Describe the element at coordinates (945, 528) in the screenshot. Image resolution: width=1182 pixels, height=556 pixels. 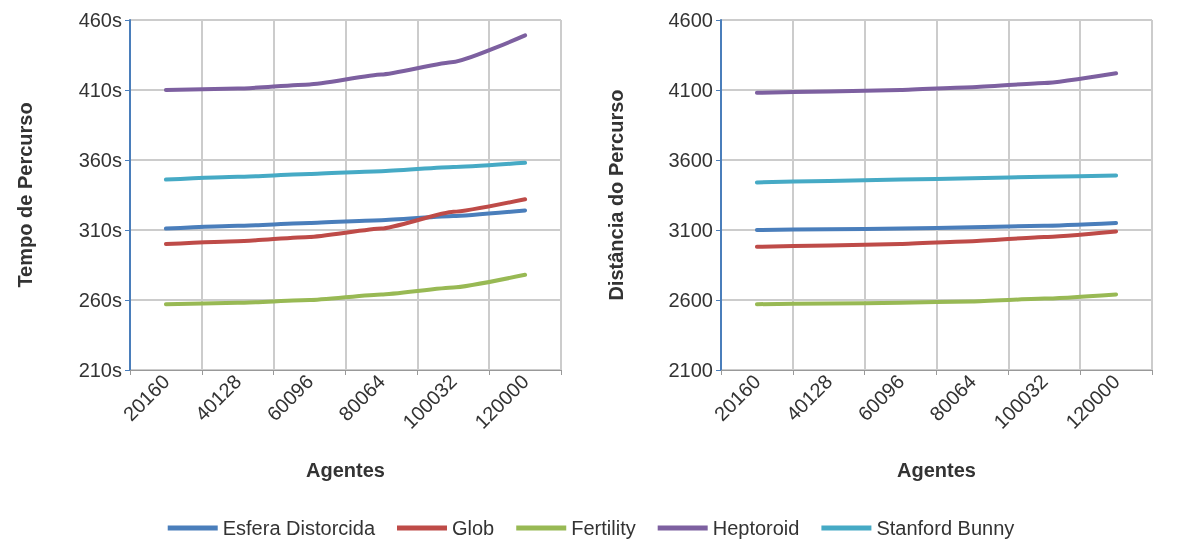
I see `legend-label: Stanford Bunny` at that location.